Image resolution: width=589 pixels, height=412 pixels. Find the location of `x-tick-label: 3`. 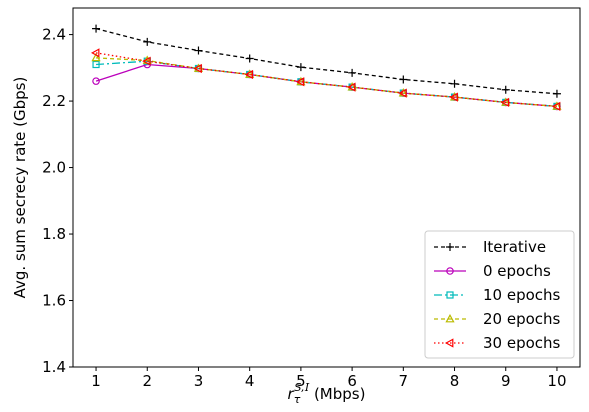

x-tick-label: 3 is located at coordinates (199, 381).